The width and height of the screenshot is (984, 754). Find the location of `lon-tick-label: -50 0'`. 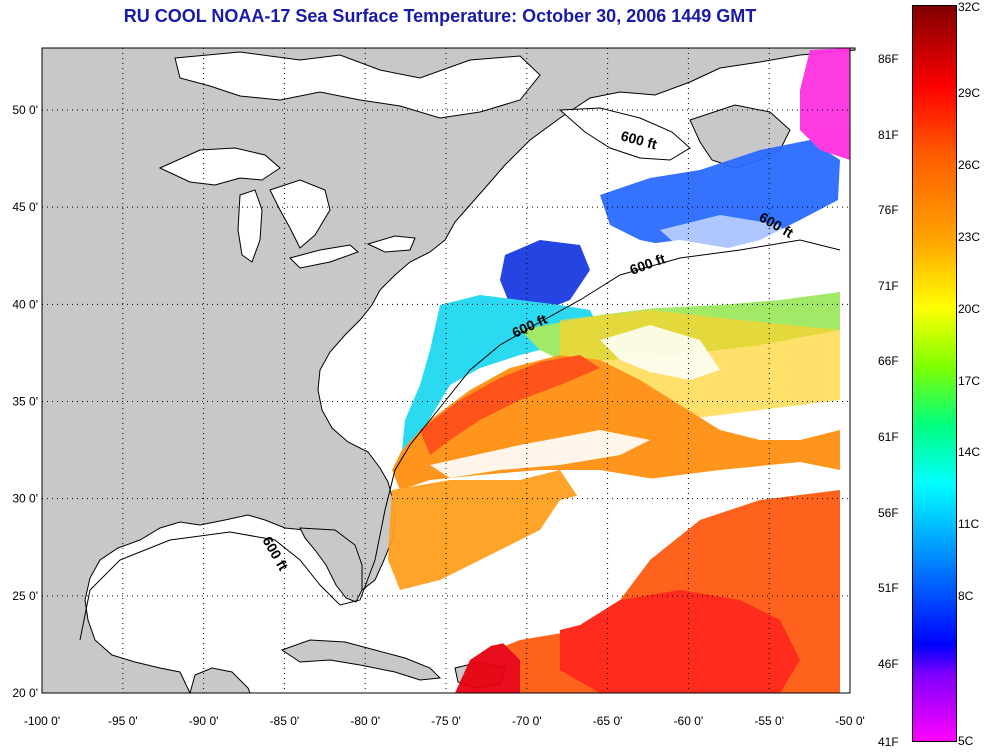

lon-tick-label: -50 0' is located at coordinates (850, 721).